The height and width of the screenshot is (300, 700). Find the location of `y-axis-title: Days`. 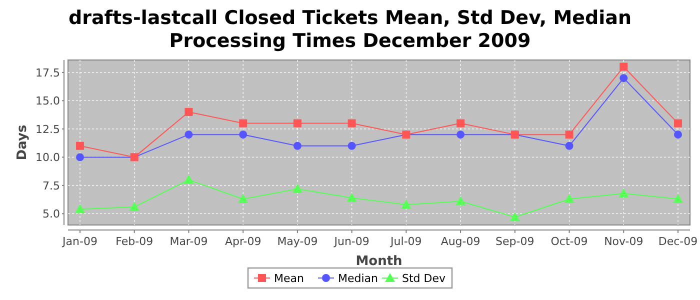

y-axis-title: Days is located at coordinates (22, 142).